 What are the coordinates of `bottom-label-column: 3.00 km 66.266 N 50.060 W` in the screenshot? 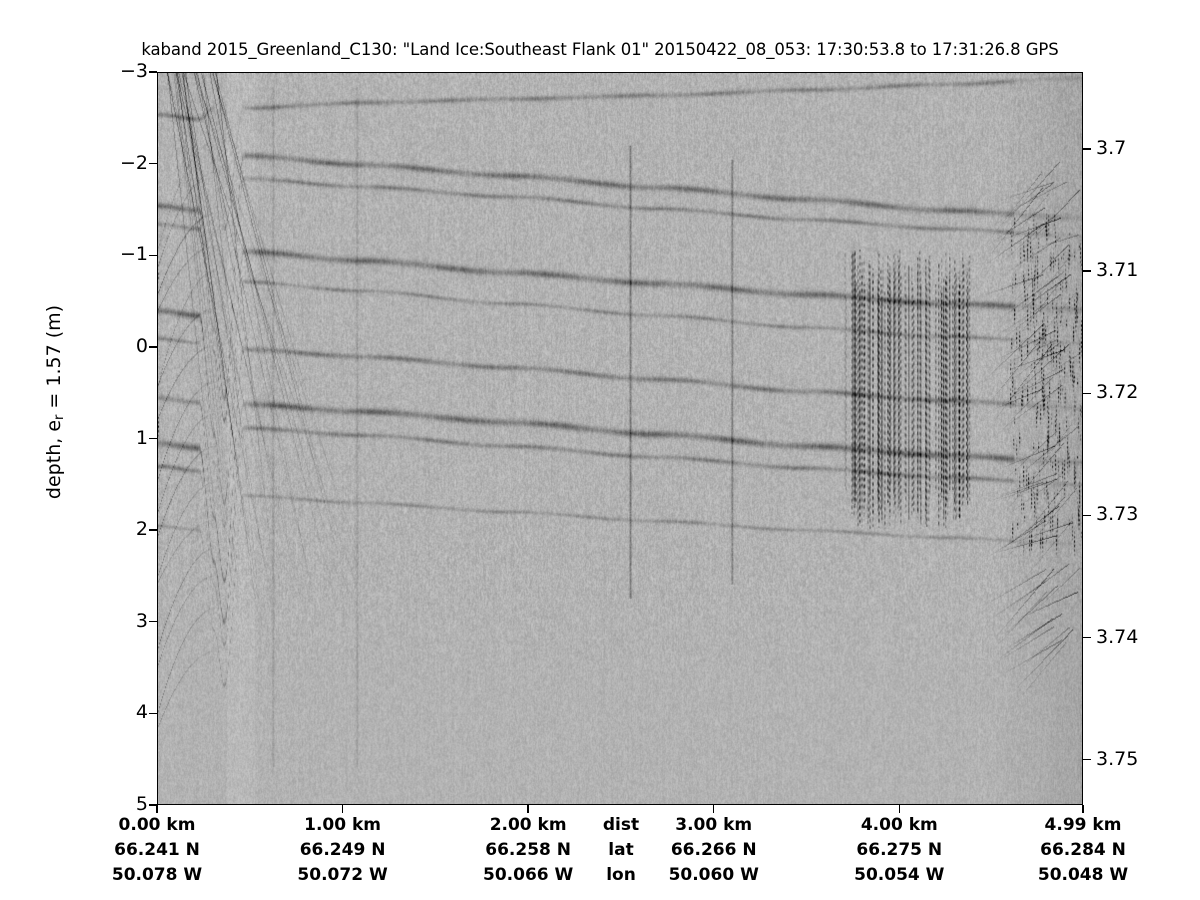 It's located at (714, 850).